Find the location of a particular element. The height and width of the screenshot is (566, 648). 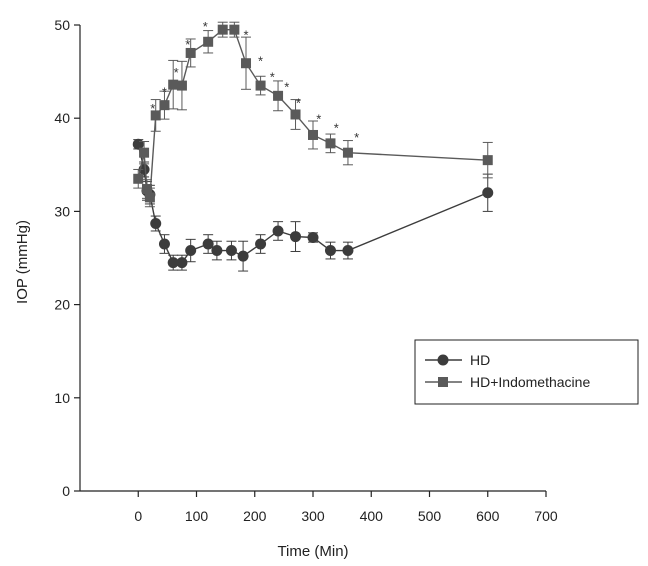

x-tick-label: 400 is located at coordinates (372, 516).